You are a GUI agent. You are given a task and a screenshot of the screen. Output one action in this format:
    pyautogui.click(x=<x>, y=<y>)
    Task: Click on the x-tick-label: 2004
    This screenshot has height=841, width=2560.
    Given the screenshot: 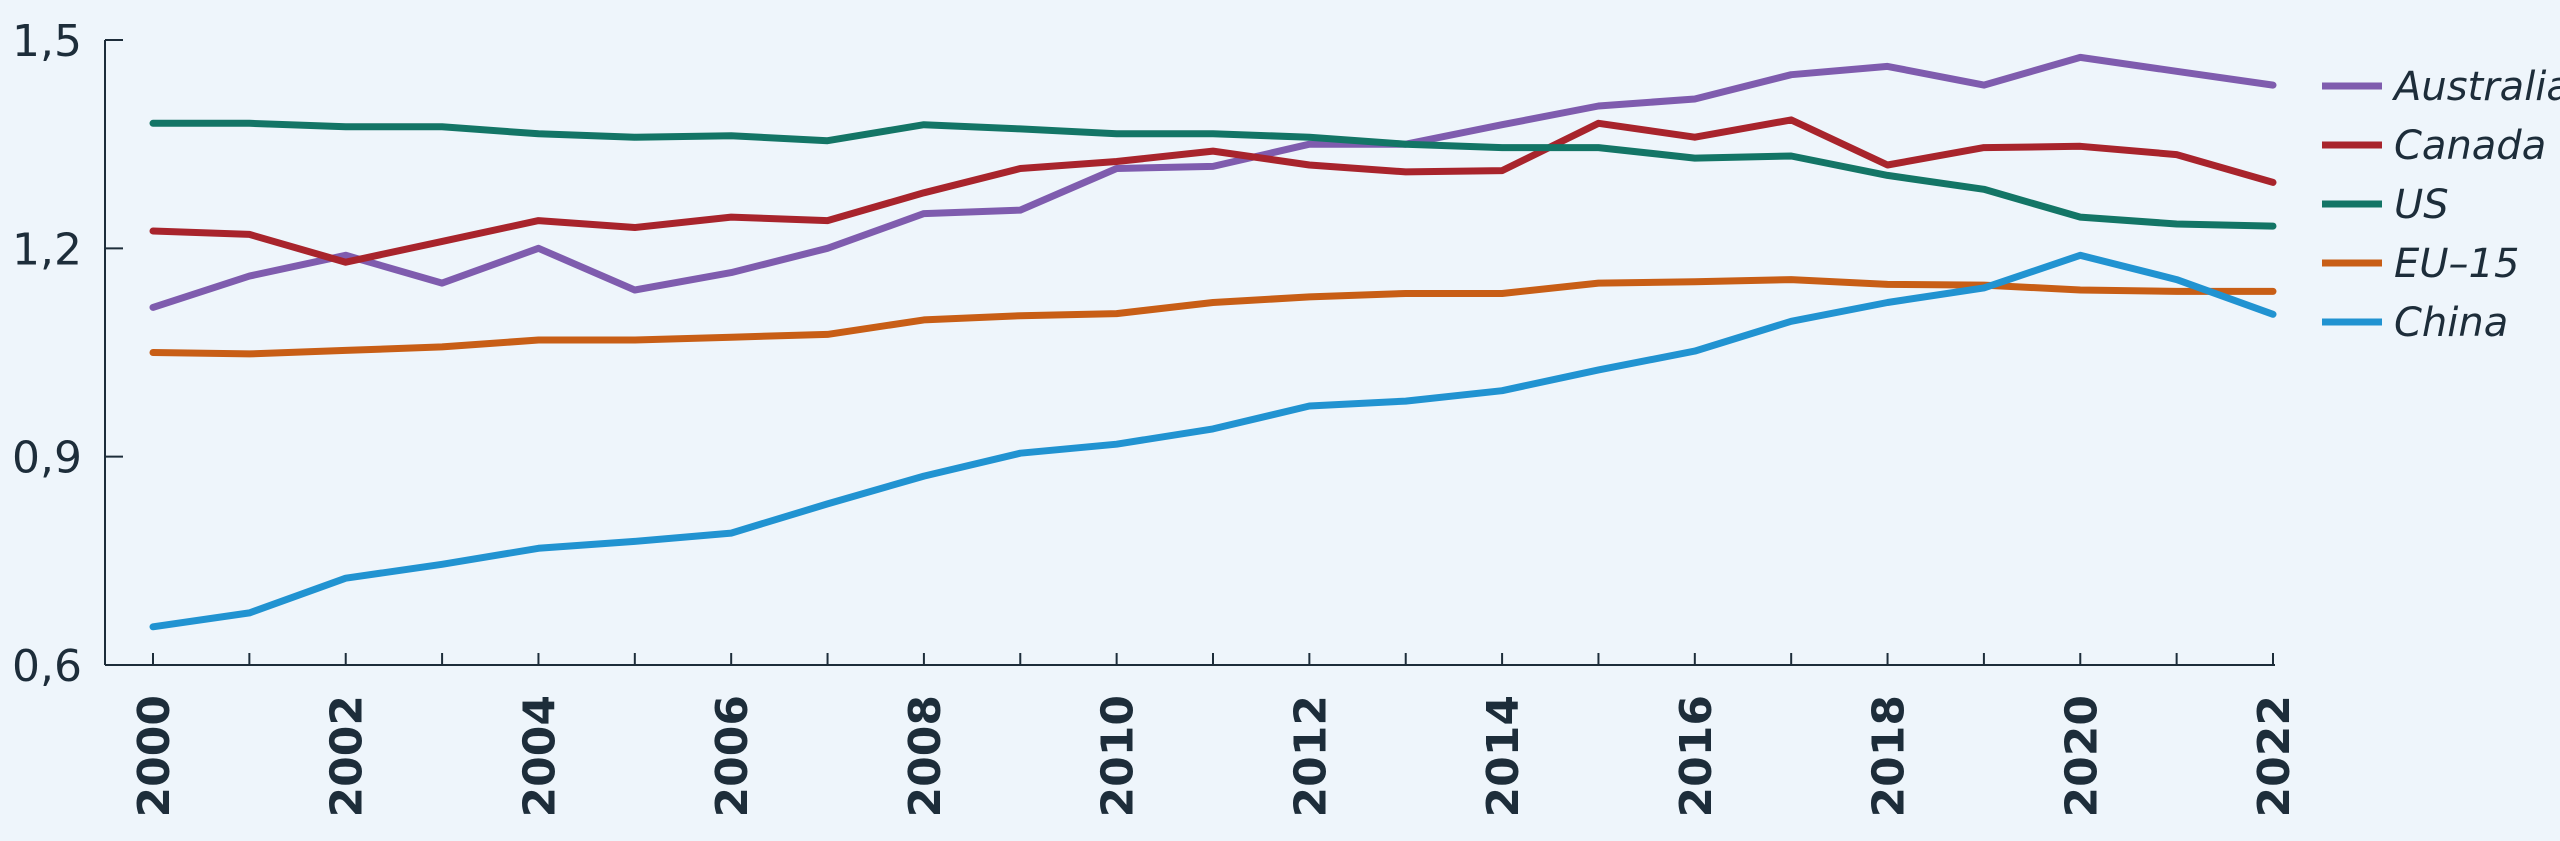 What is the action you would take?
    pyautogui.click(x=539, y=756)
    